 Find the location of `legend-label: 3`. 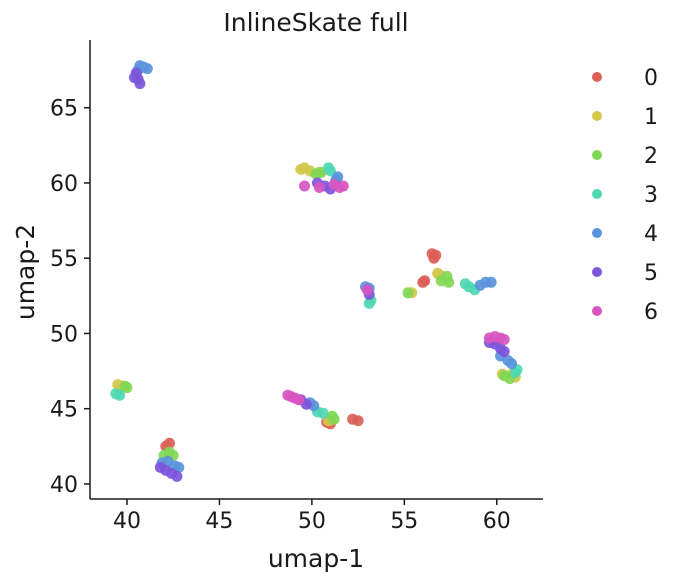

legend-label: 3 is located at coordinates (651, 195).